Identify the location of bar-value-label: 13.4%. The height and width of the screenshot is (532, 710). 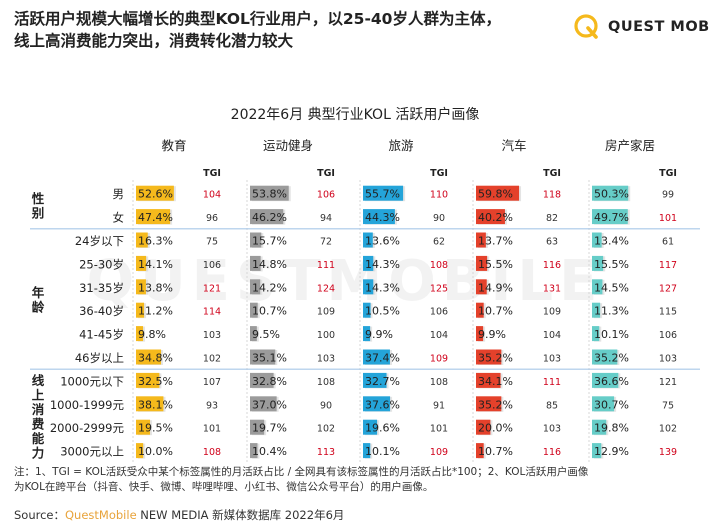
(611, 241).